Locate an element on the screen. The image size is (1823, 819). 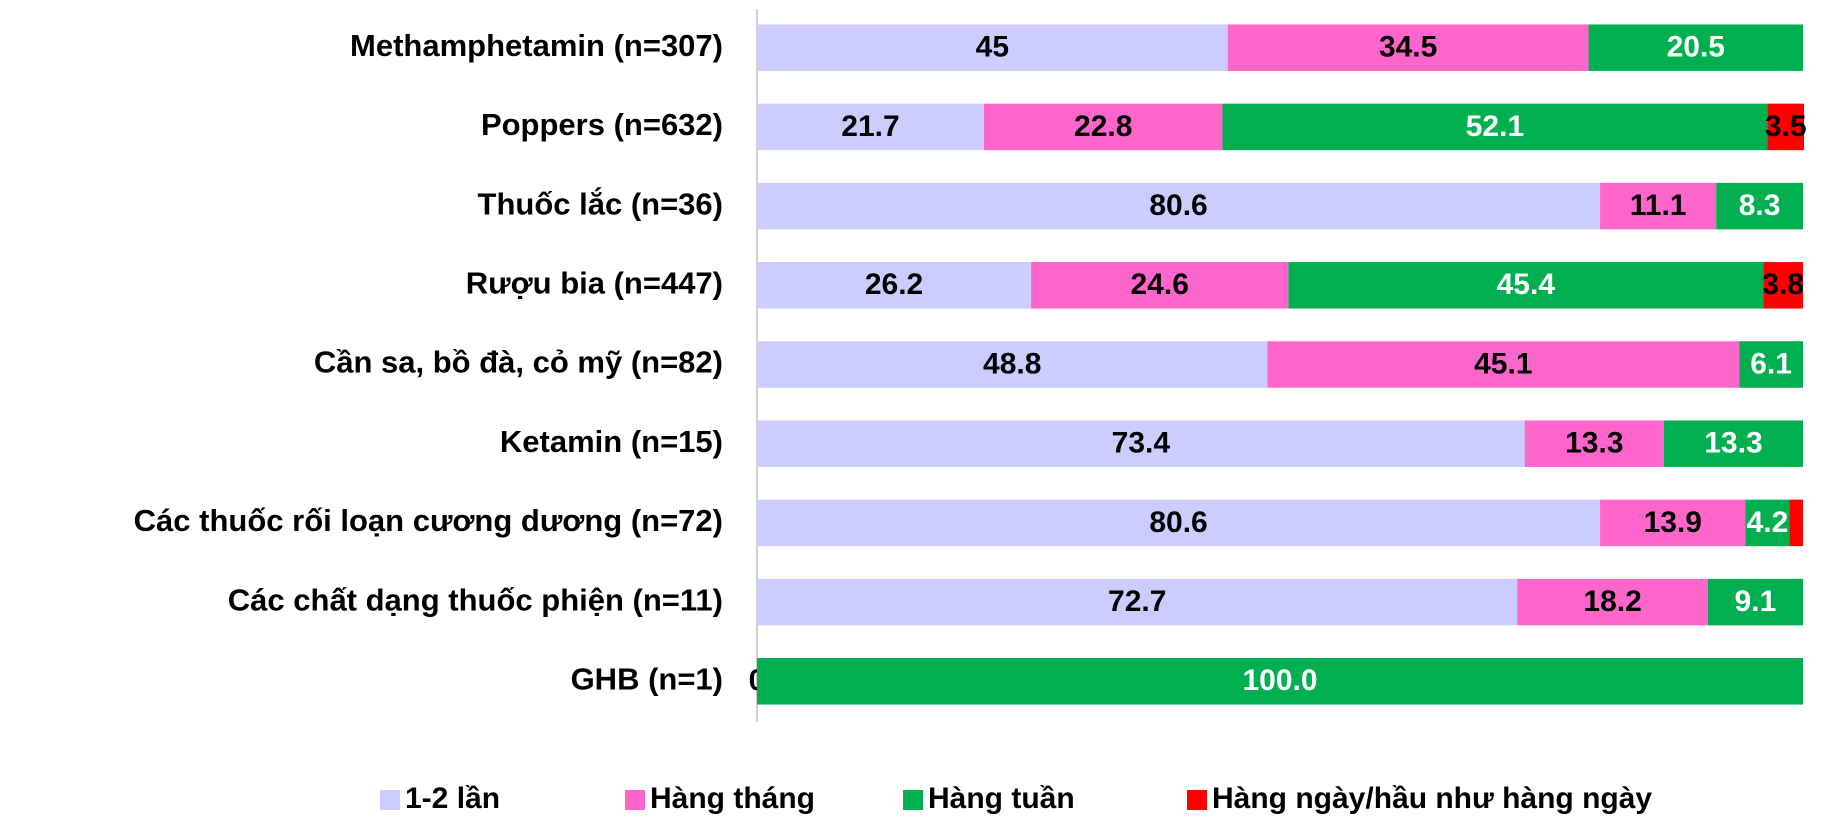
value-label: 72.7 is located at coordinates (1137, 601).